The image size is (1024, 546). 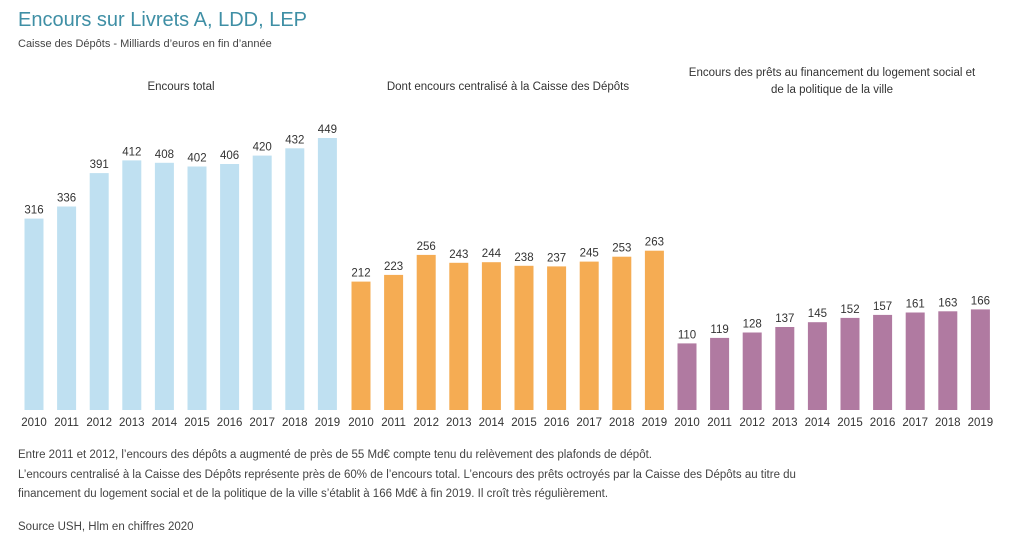 What do you see at coordinates (34, 423) in the screenshot?
I see `x-tick-label-series-1-2010: 2010` at bounding box center [34, 423].